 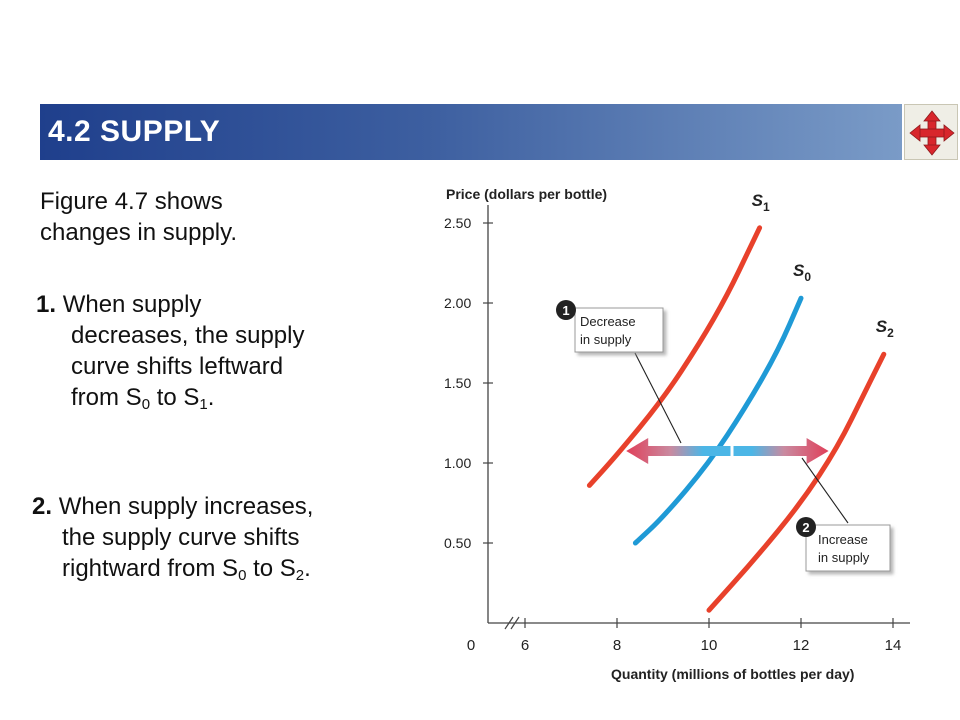 I want to click on y-tick-label: 1.00, so click(x=457, y=463).